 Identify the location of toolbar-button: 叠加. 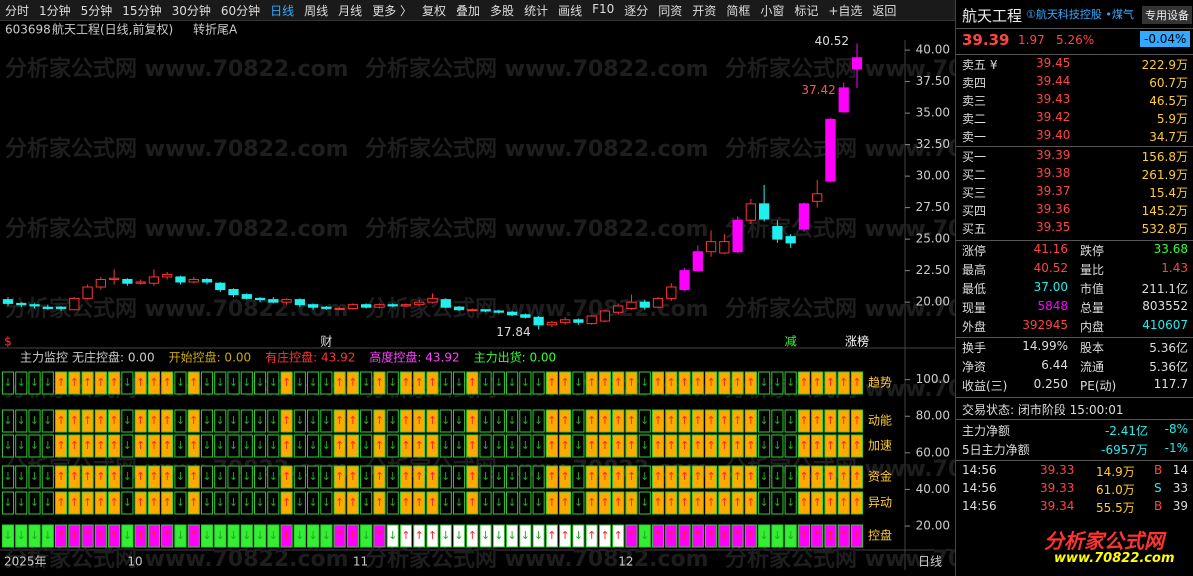
(468, 11).